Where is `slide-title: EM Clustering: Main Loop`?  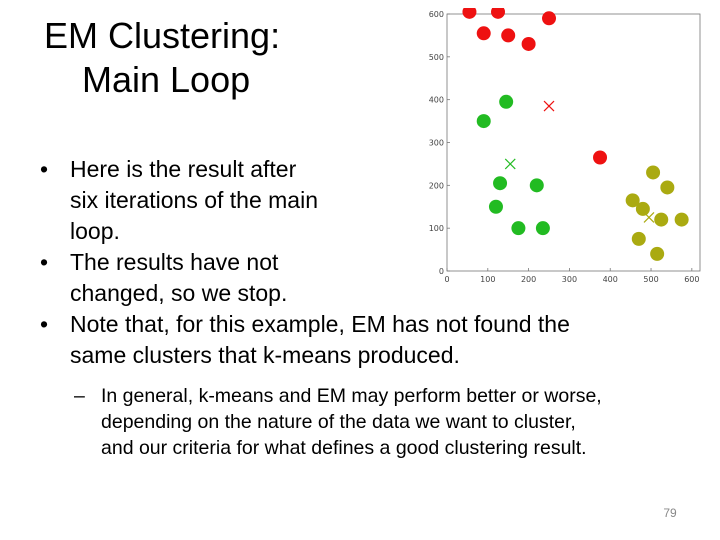
slide-title: EM Clustering: Main Loop is located at coordinates (209, 58).